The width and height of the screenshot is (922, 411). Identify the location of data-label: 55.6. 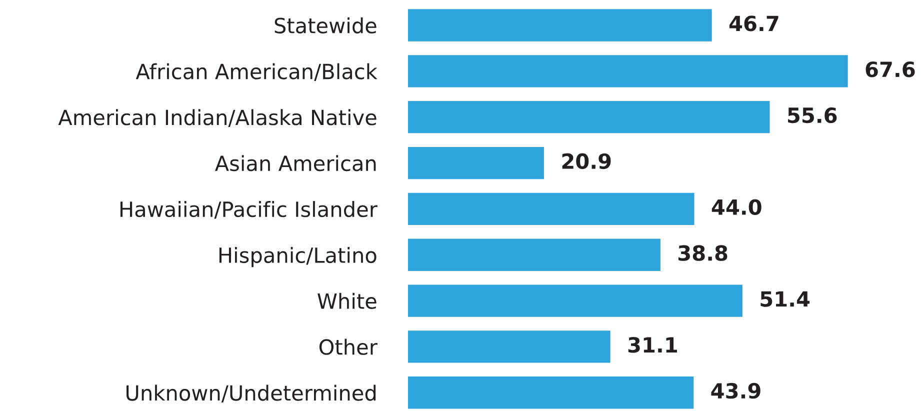
(812, 115).